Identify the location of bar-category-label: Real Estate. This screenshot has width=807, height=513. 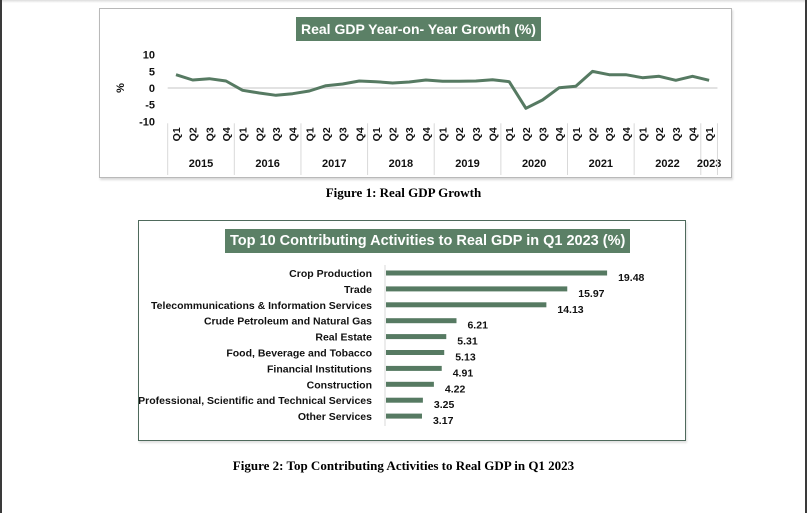
(343, 338).